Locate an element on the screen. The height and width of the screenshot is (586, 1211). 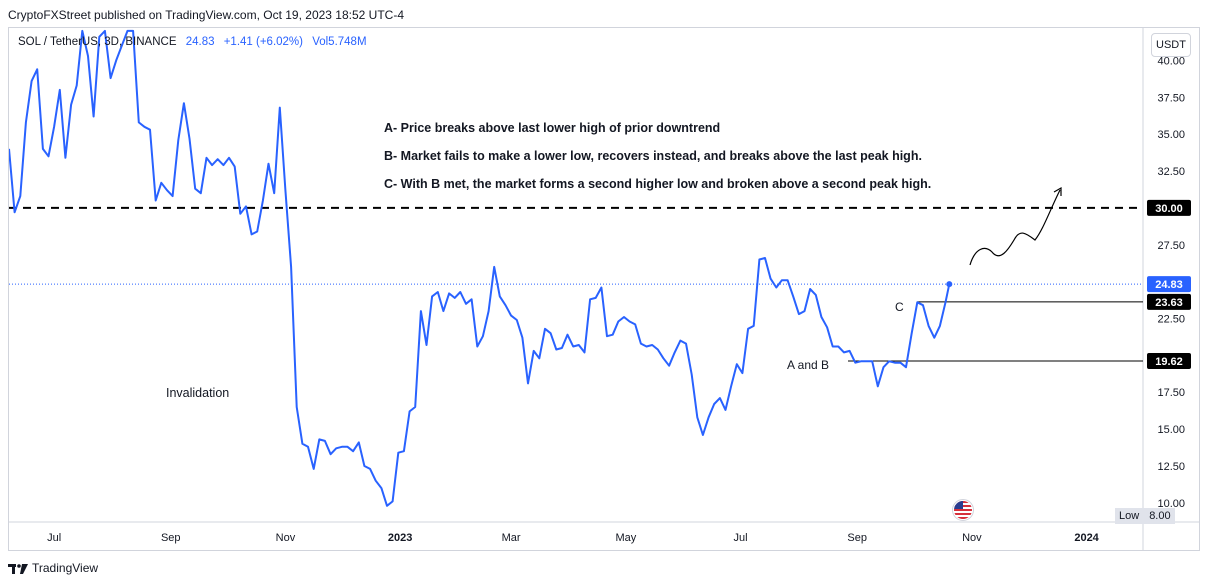
price-label-30-bg is located at coordinates (1169, 207).